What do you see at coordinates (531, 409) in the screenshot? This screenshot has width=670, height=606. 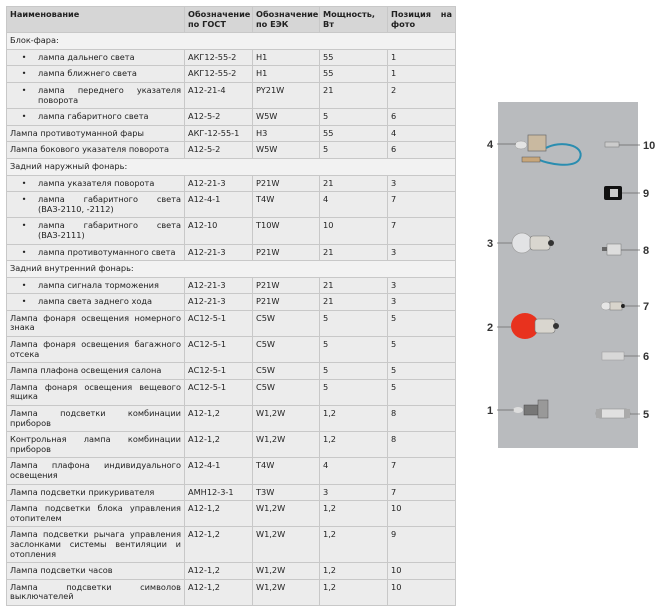 I see `lamp-h1-image` at bounding box center [531, 409].